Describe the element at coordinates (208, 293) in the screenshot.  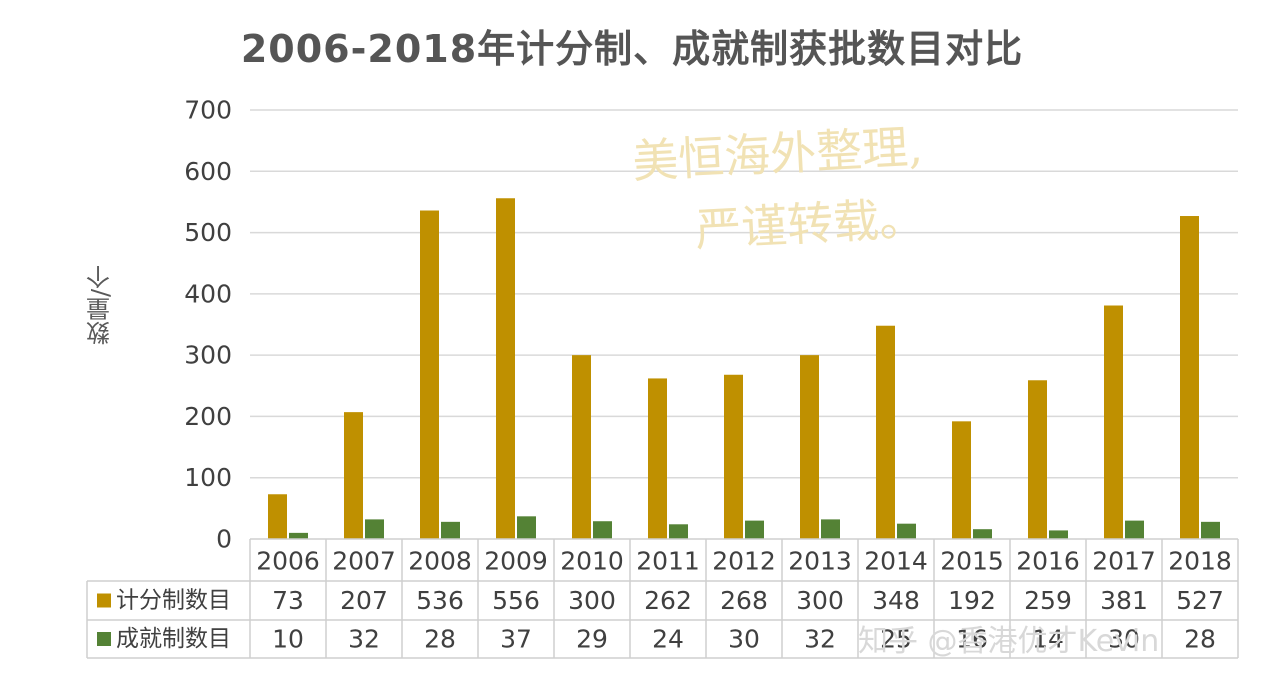
I see `y-tick-label: 400` at that location.